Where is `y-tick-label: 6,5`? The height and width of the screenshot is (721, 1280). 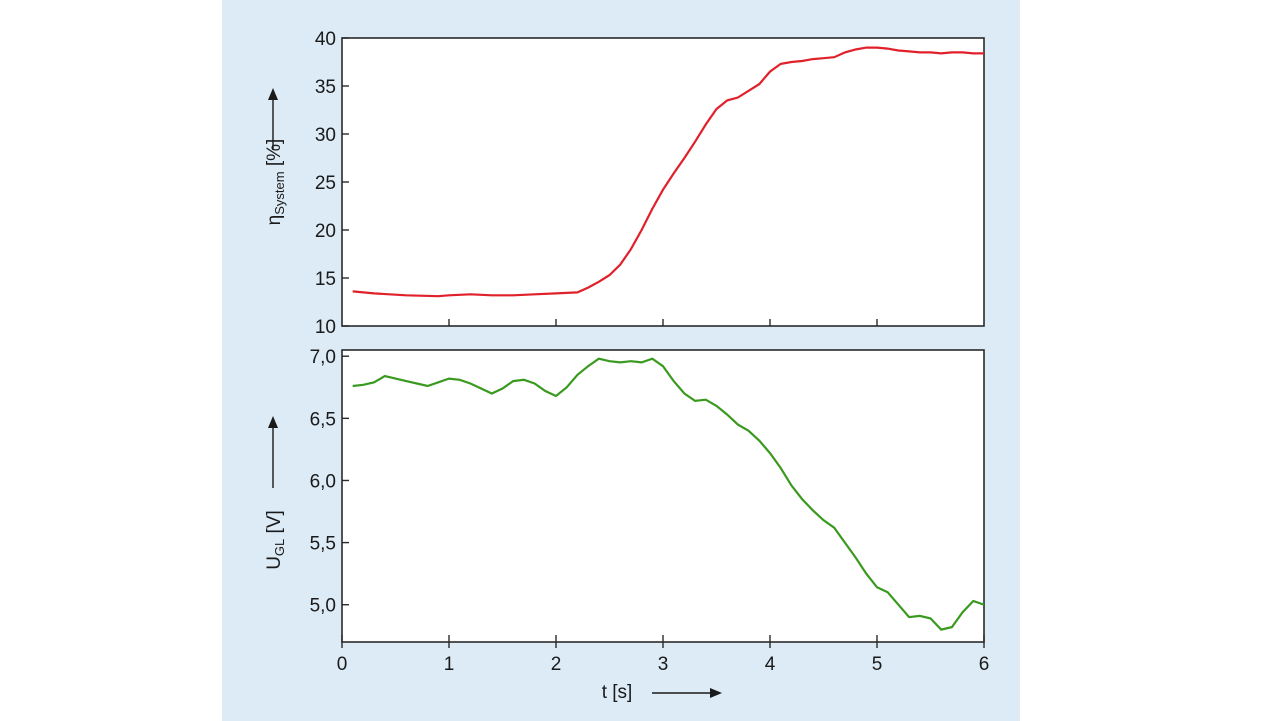
y-tick-label: 6,5 is located at coordinates (323, 419).